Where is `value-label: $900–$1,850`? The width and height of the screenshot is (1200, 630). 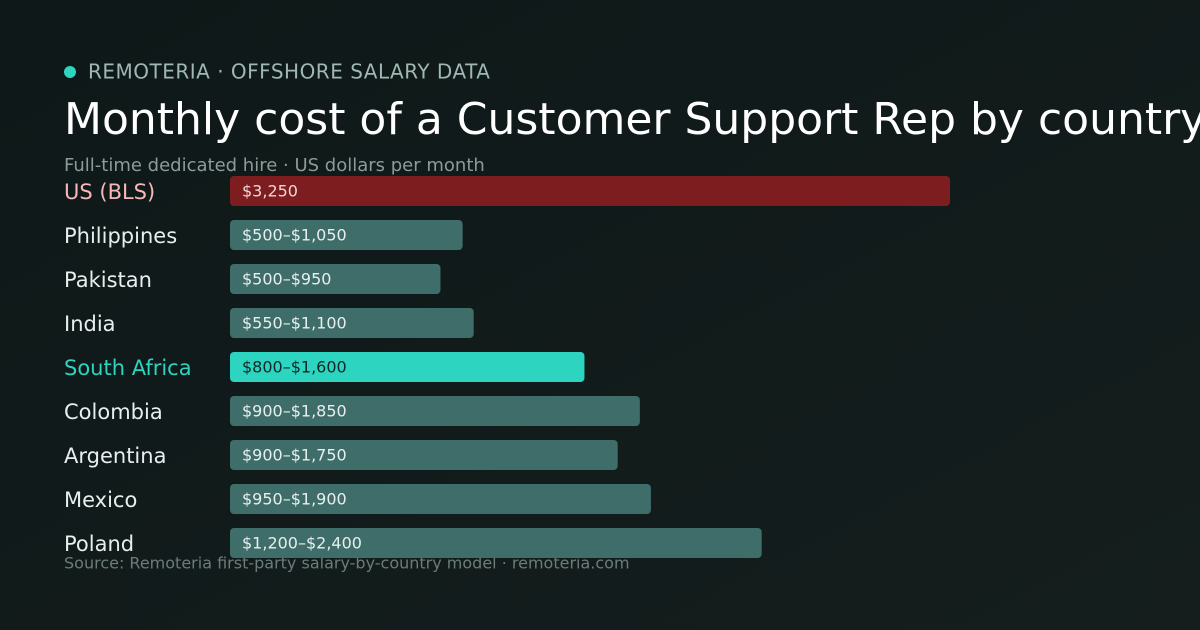 value-label: $900–$1,850 is located at coordinates (294, 411).